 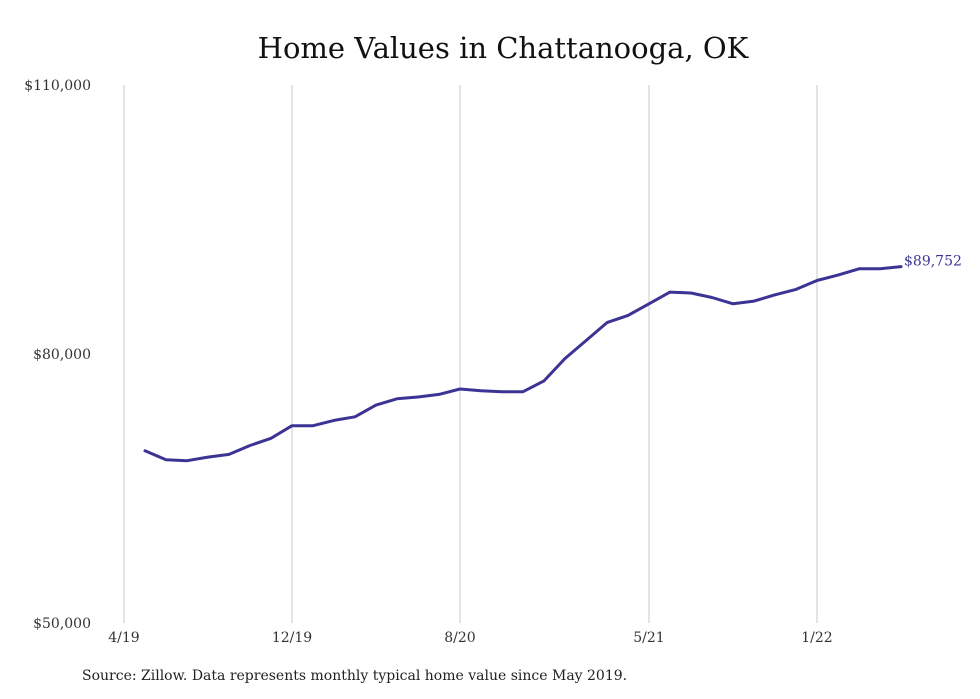 I want to click on x-axis-ticks: 4/19 12/19 8/20 5/21 1/22, so click(x=470, y=638).